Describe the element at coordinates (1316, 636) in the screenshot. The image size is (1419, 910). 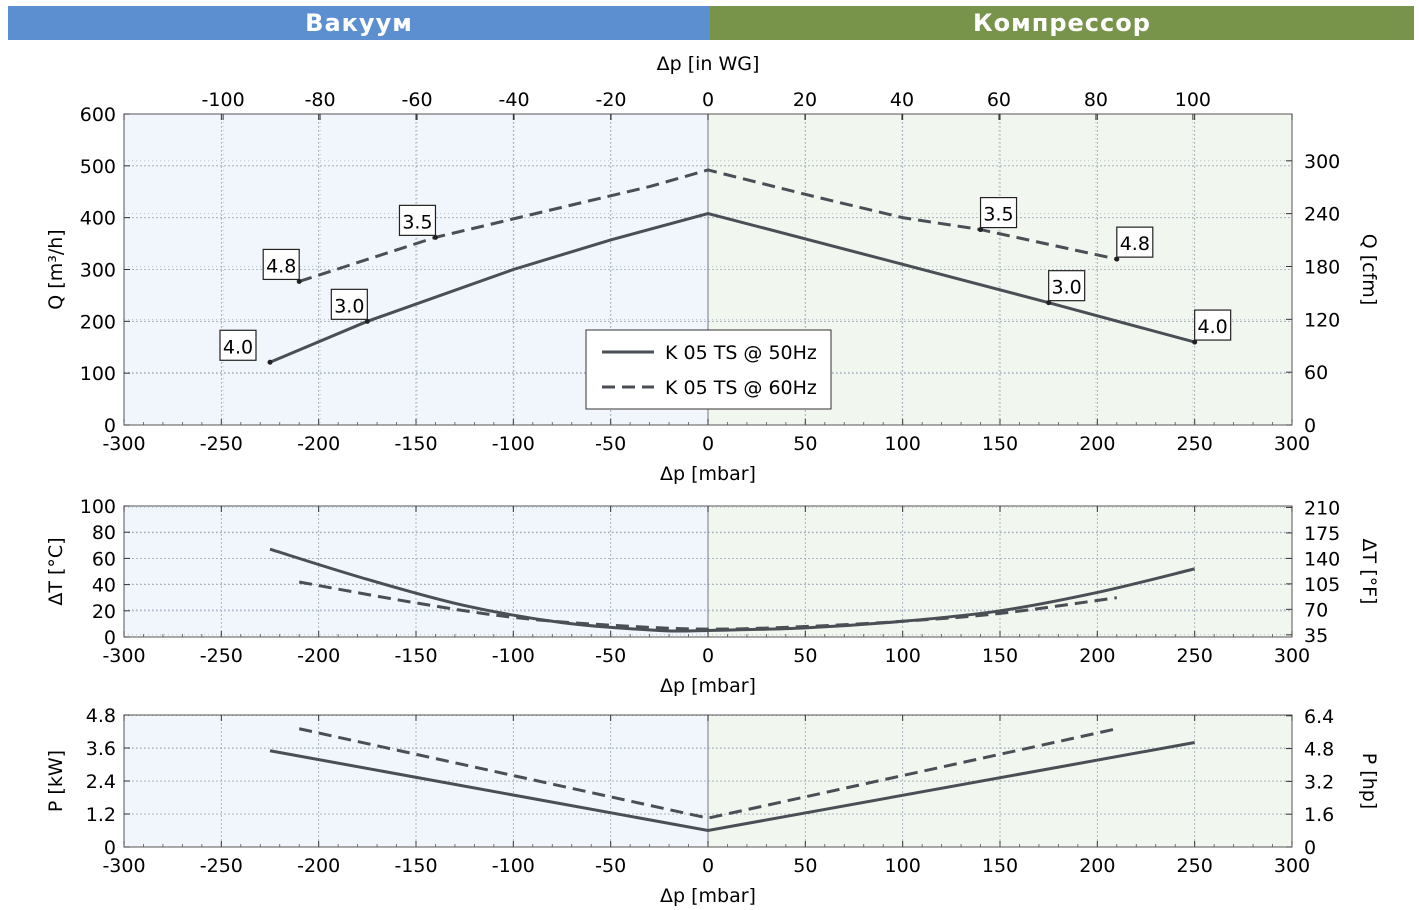
I see `y2-tick-label: 35` at that location.